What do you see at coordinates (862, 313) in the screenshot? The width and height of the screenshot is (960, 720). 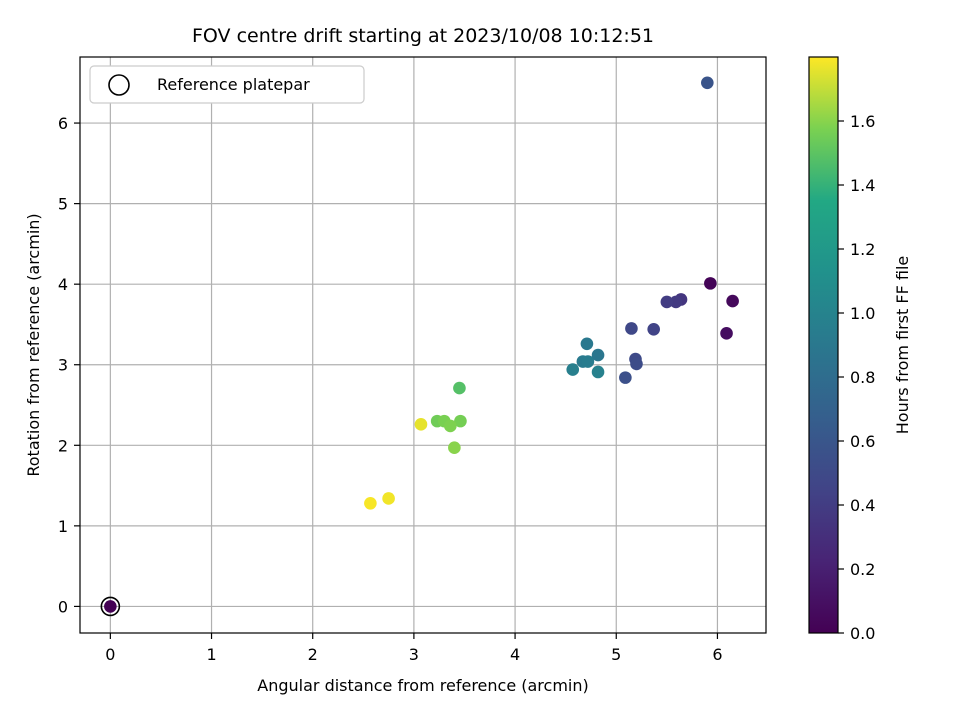 I see `colorbar-tick-label: 1.0` at bounding box center [862, 313].